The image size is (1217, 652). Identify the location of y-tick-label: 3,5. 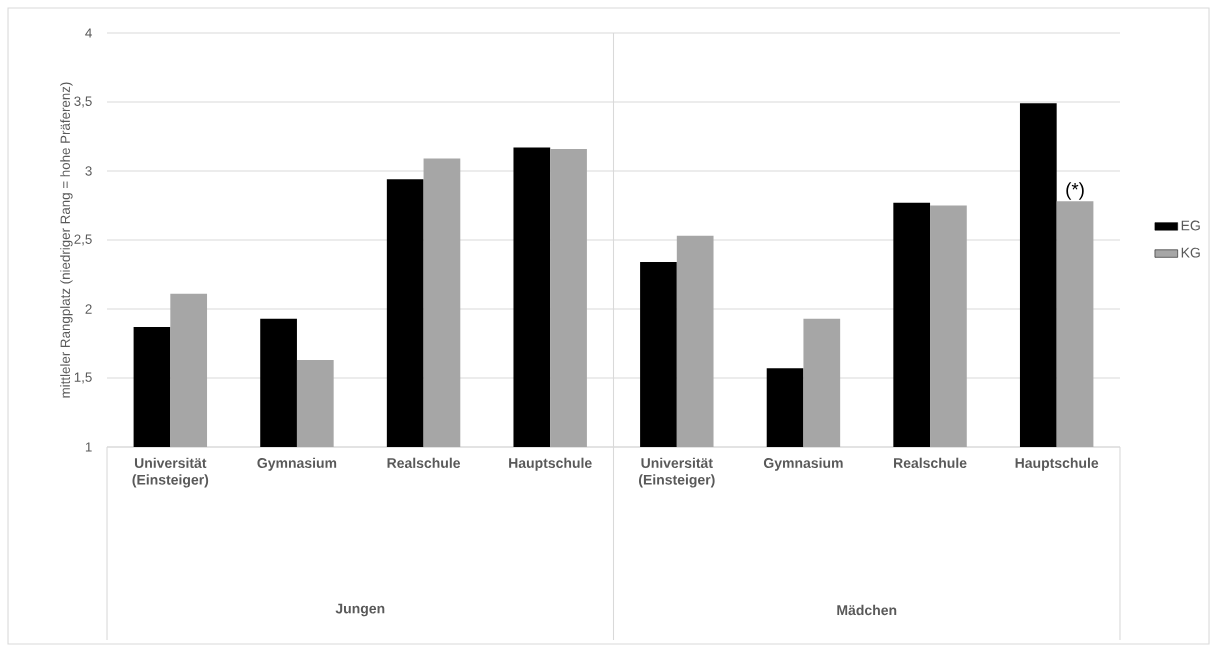
(83, 102).